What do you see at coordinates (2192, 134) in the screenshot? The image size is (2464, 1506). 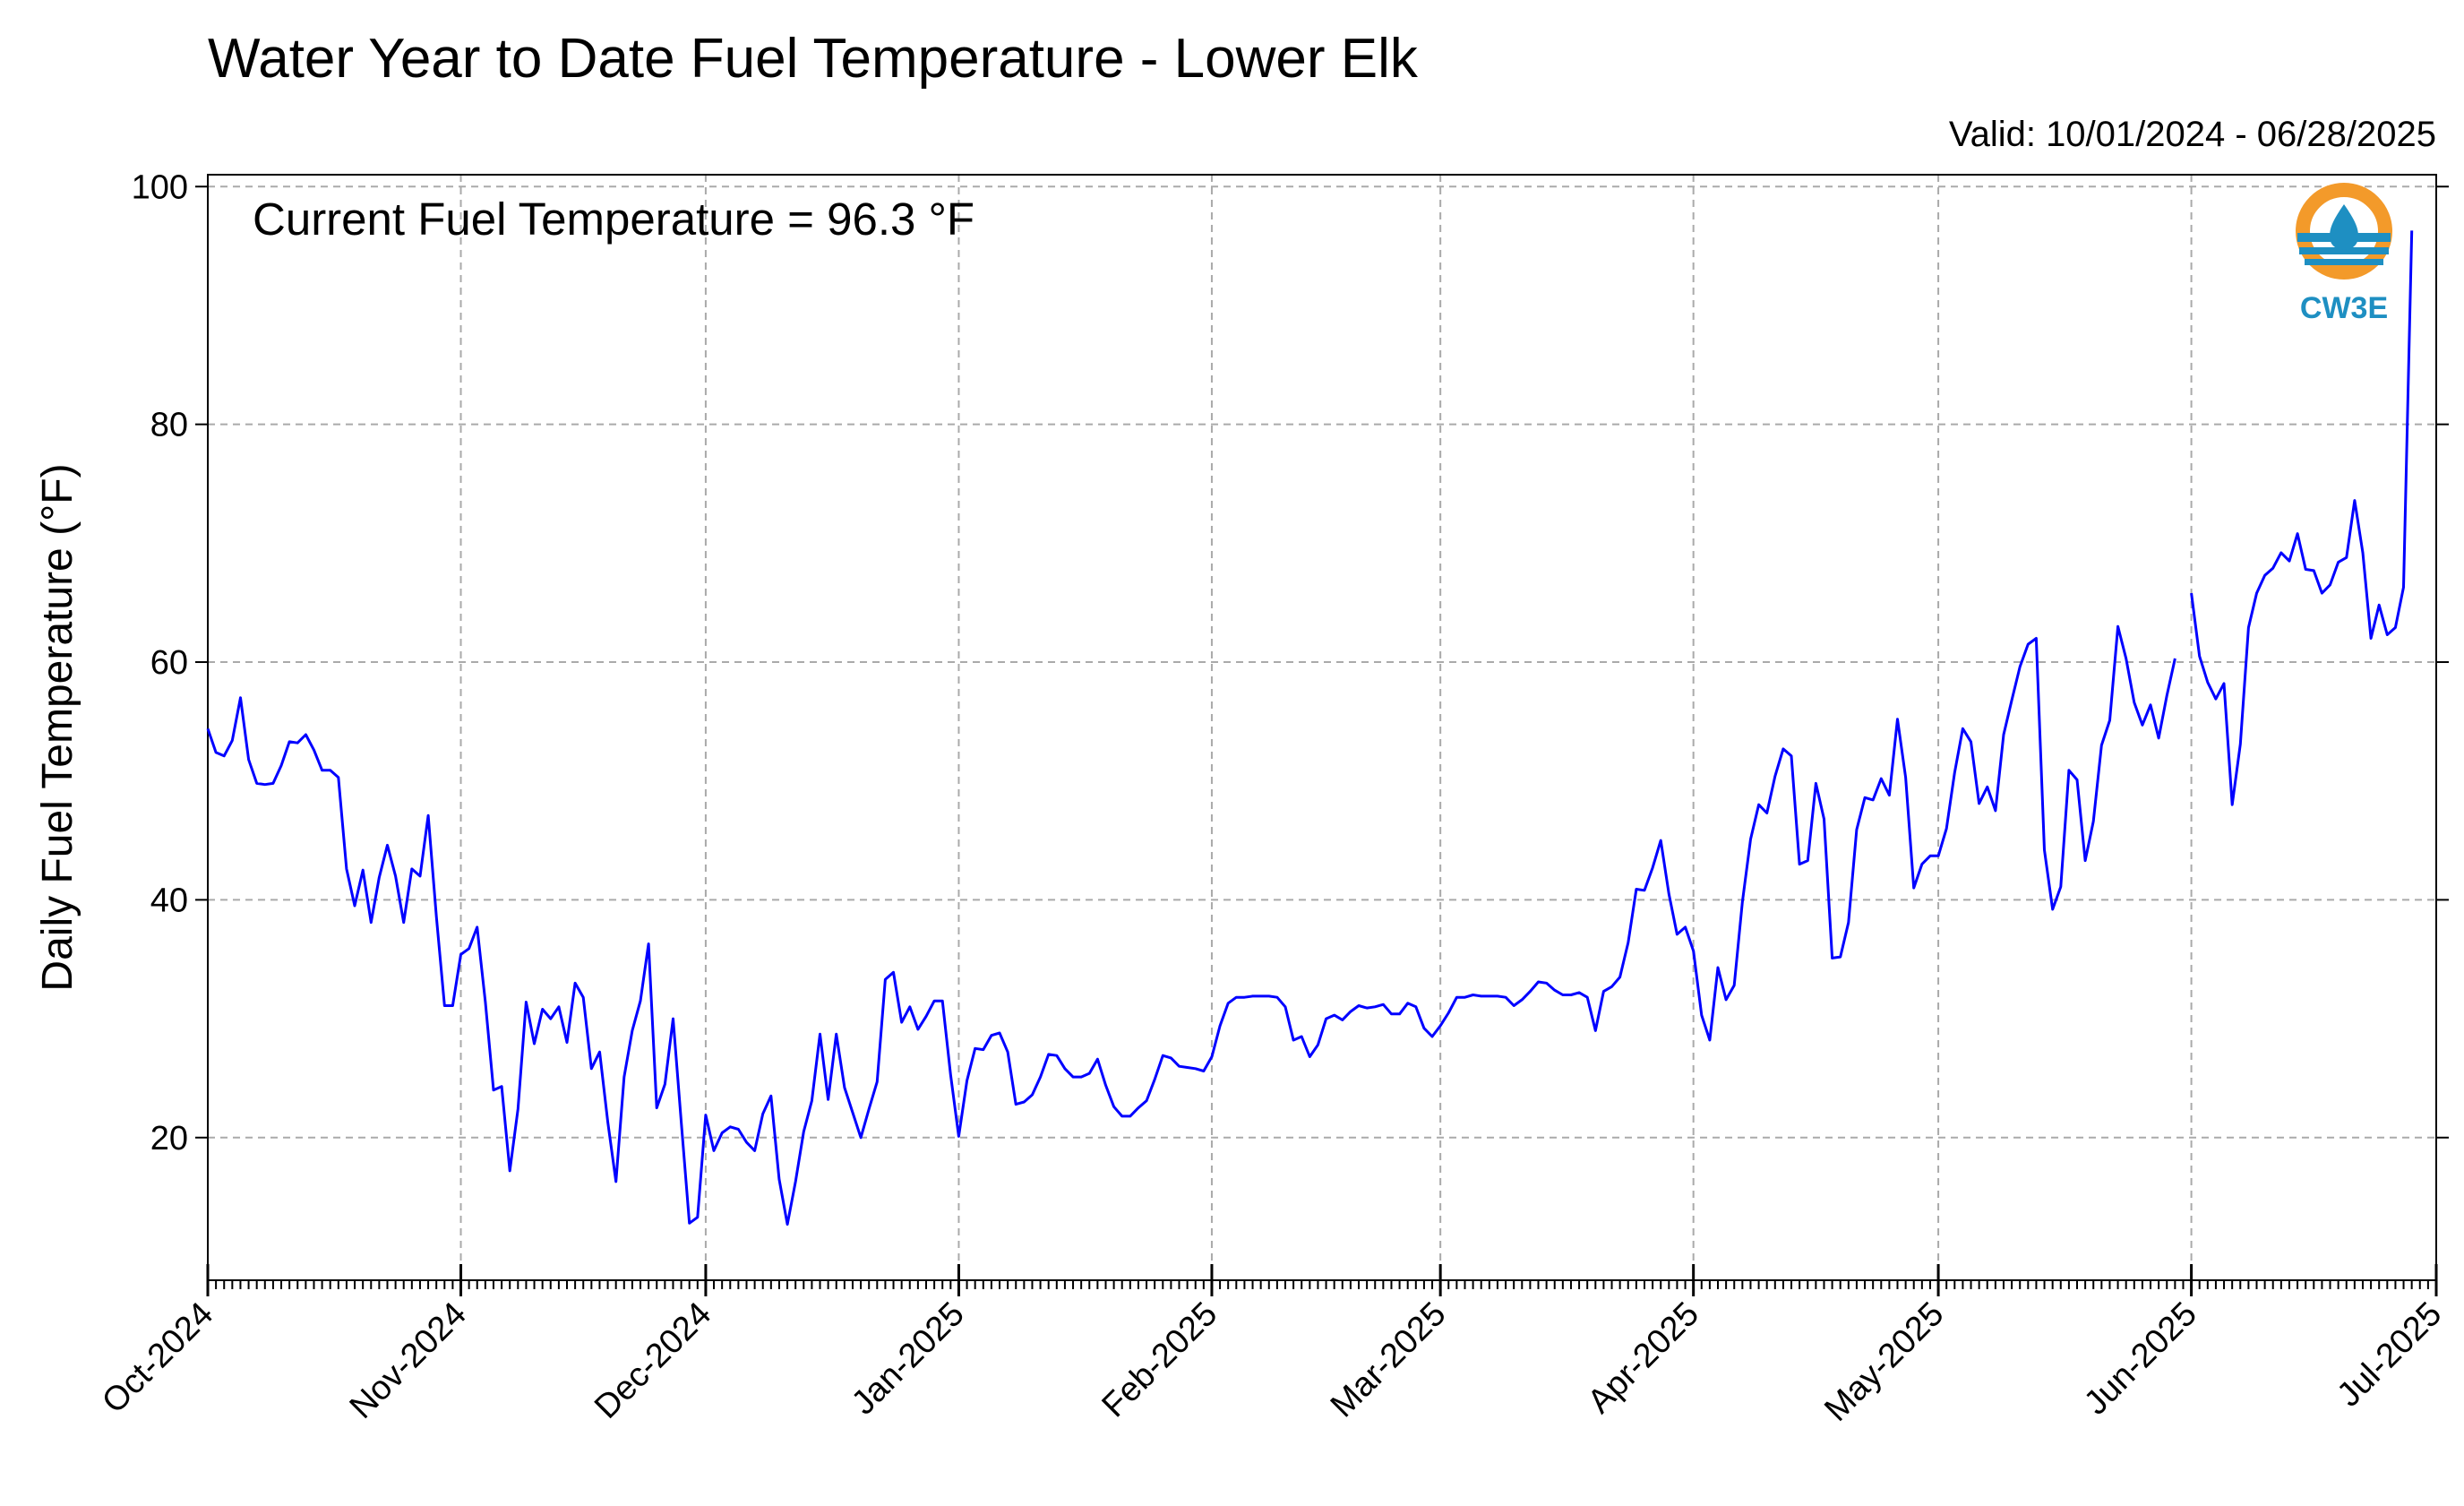 I see `valid-date-range: Valid: 10/01/2024 - 06/28/2025` at bounding box center [2192, 134].